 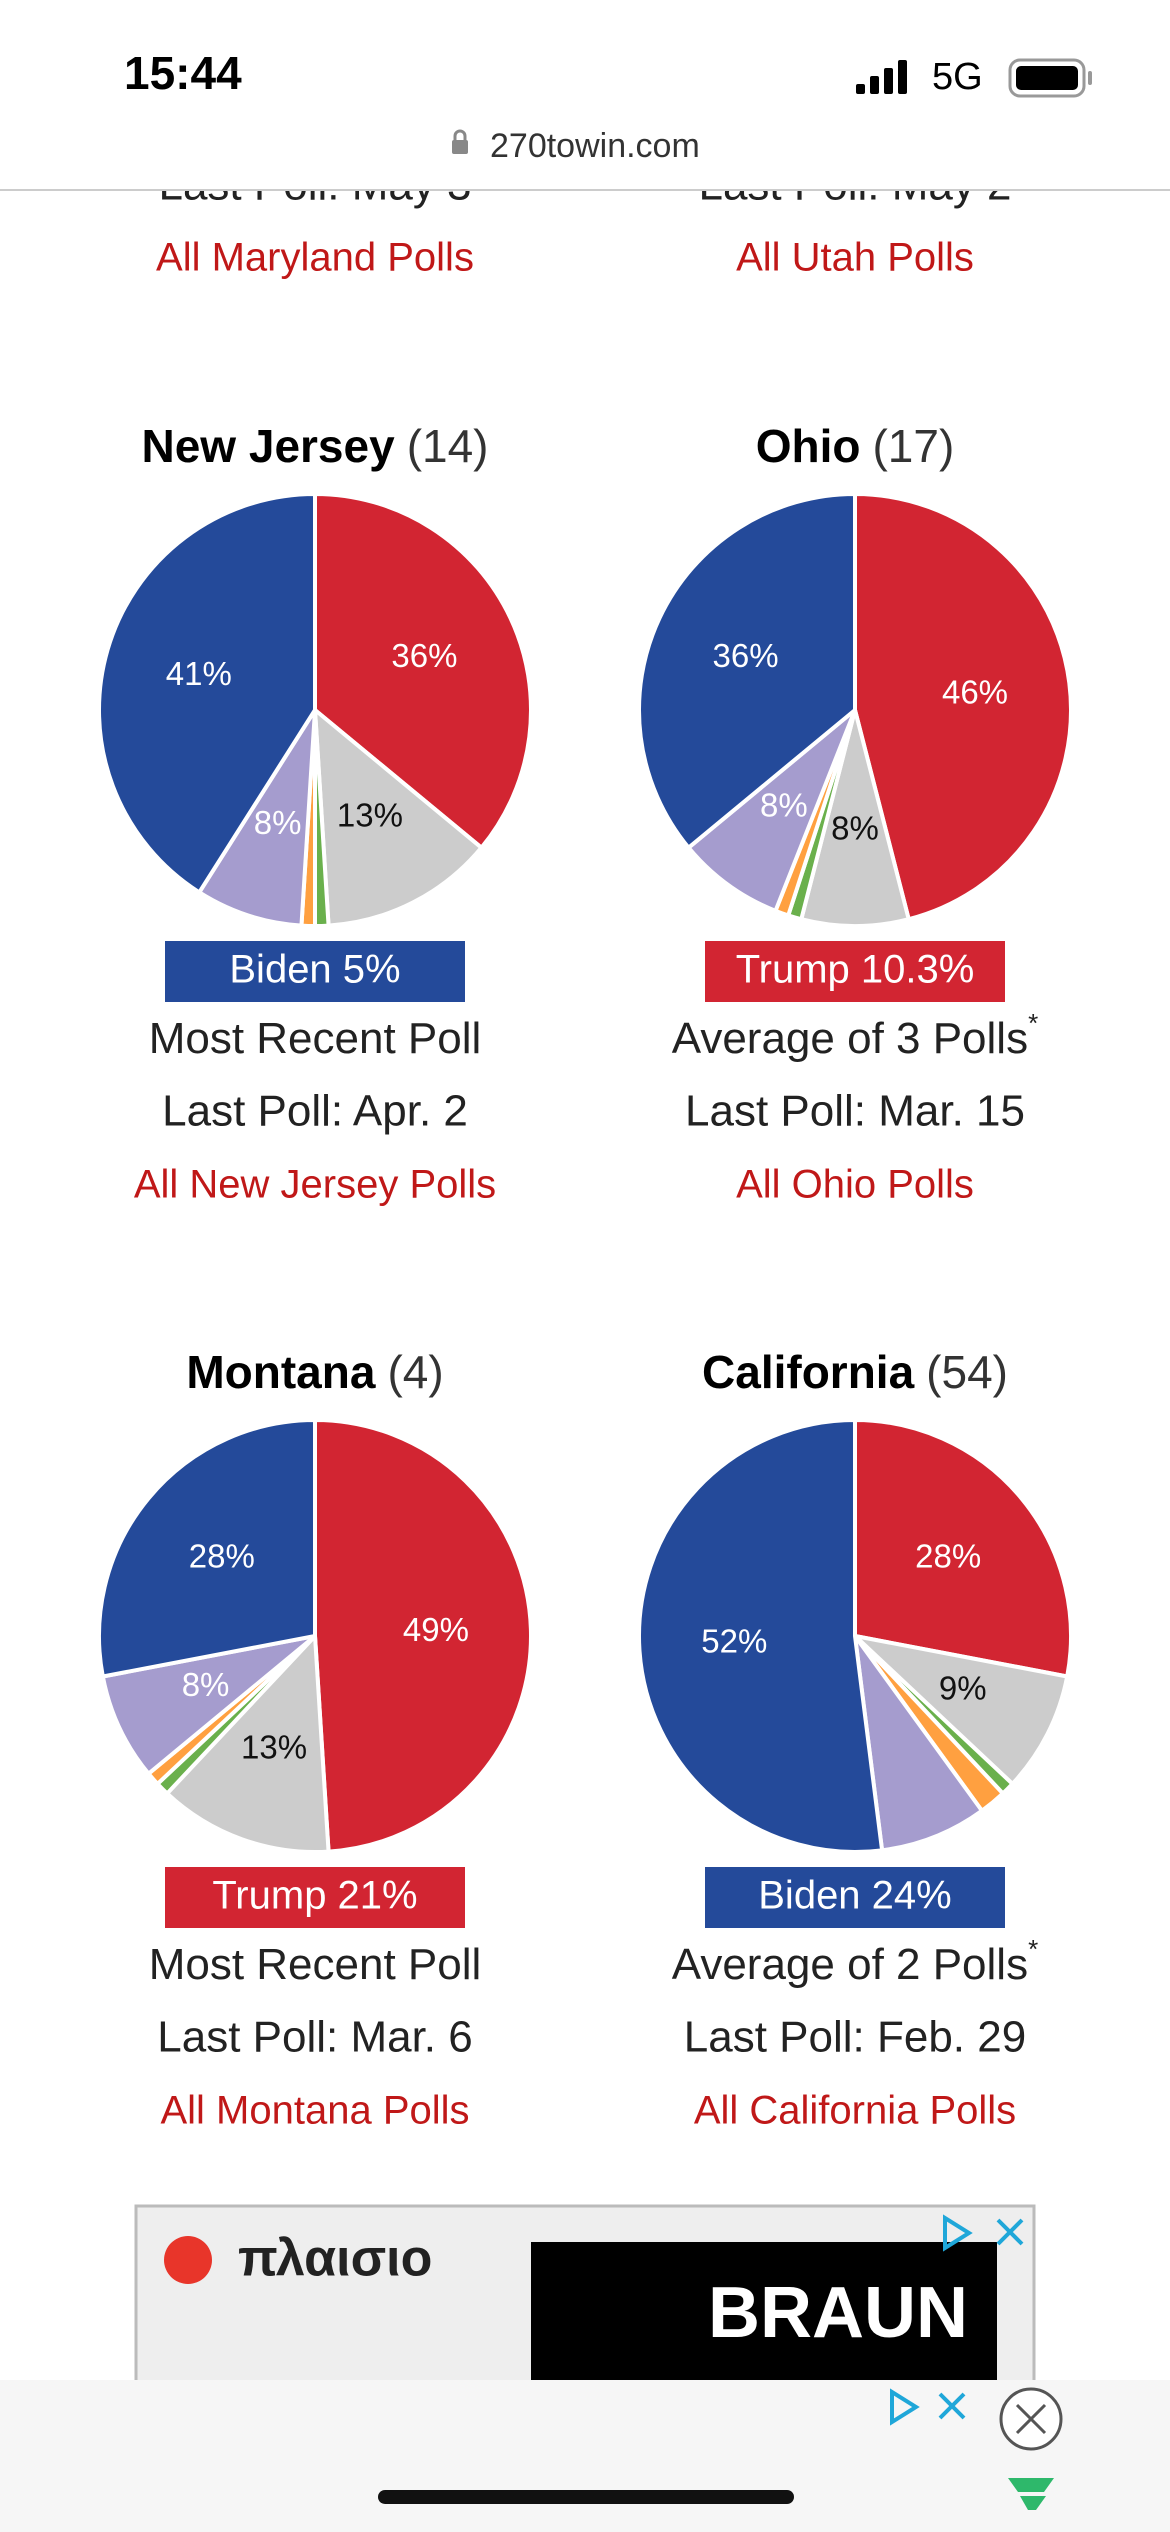 I want to click on poll-type-text: Average of 2 Polls, so click(x=850, y=1964).